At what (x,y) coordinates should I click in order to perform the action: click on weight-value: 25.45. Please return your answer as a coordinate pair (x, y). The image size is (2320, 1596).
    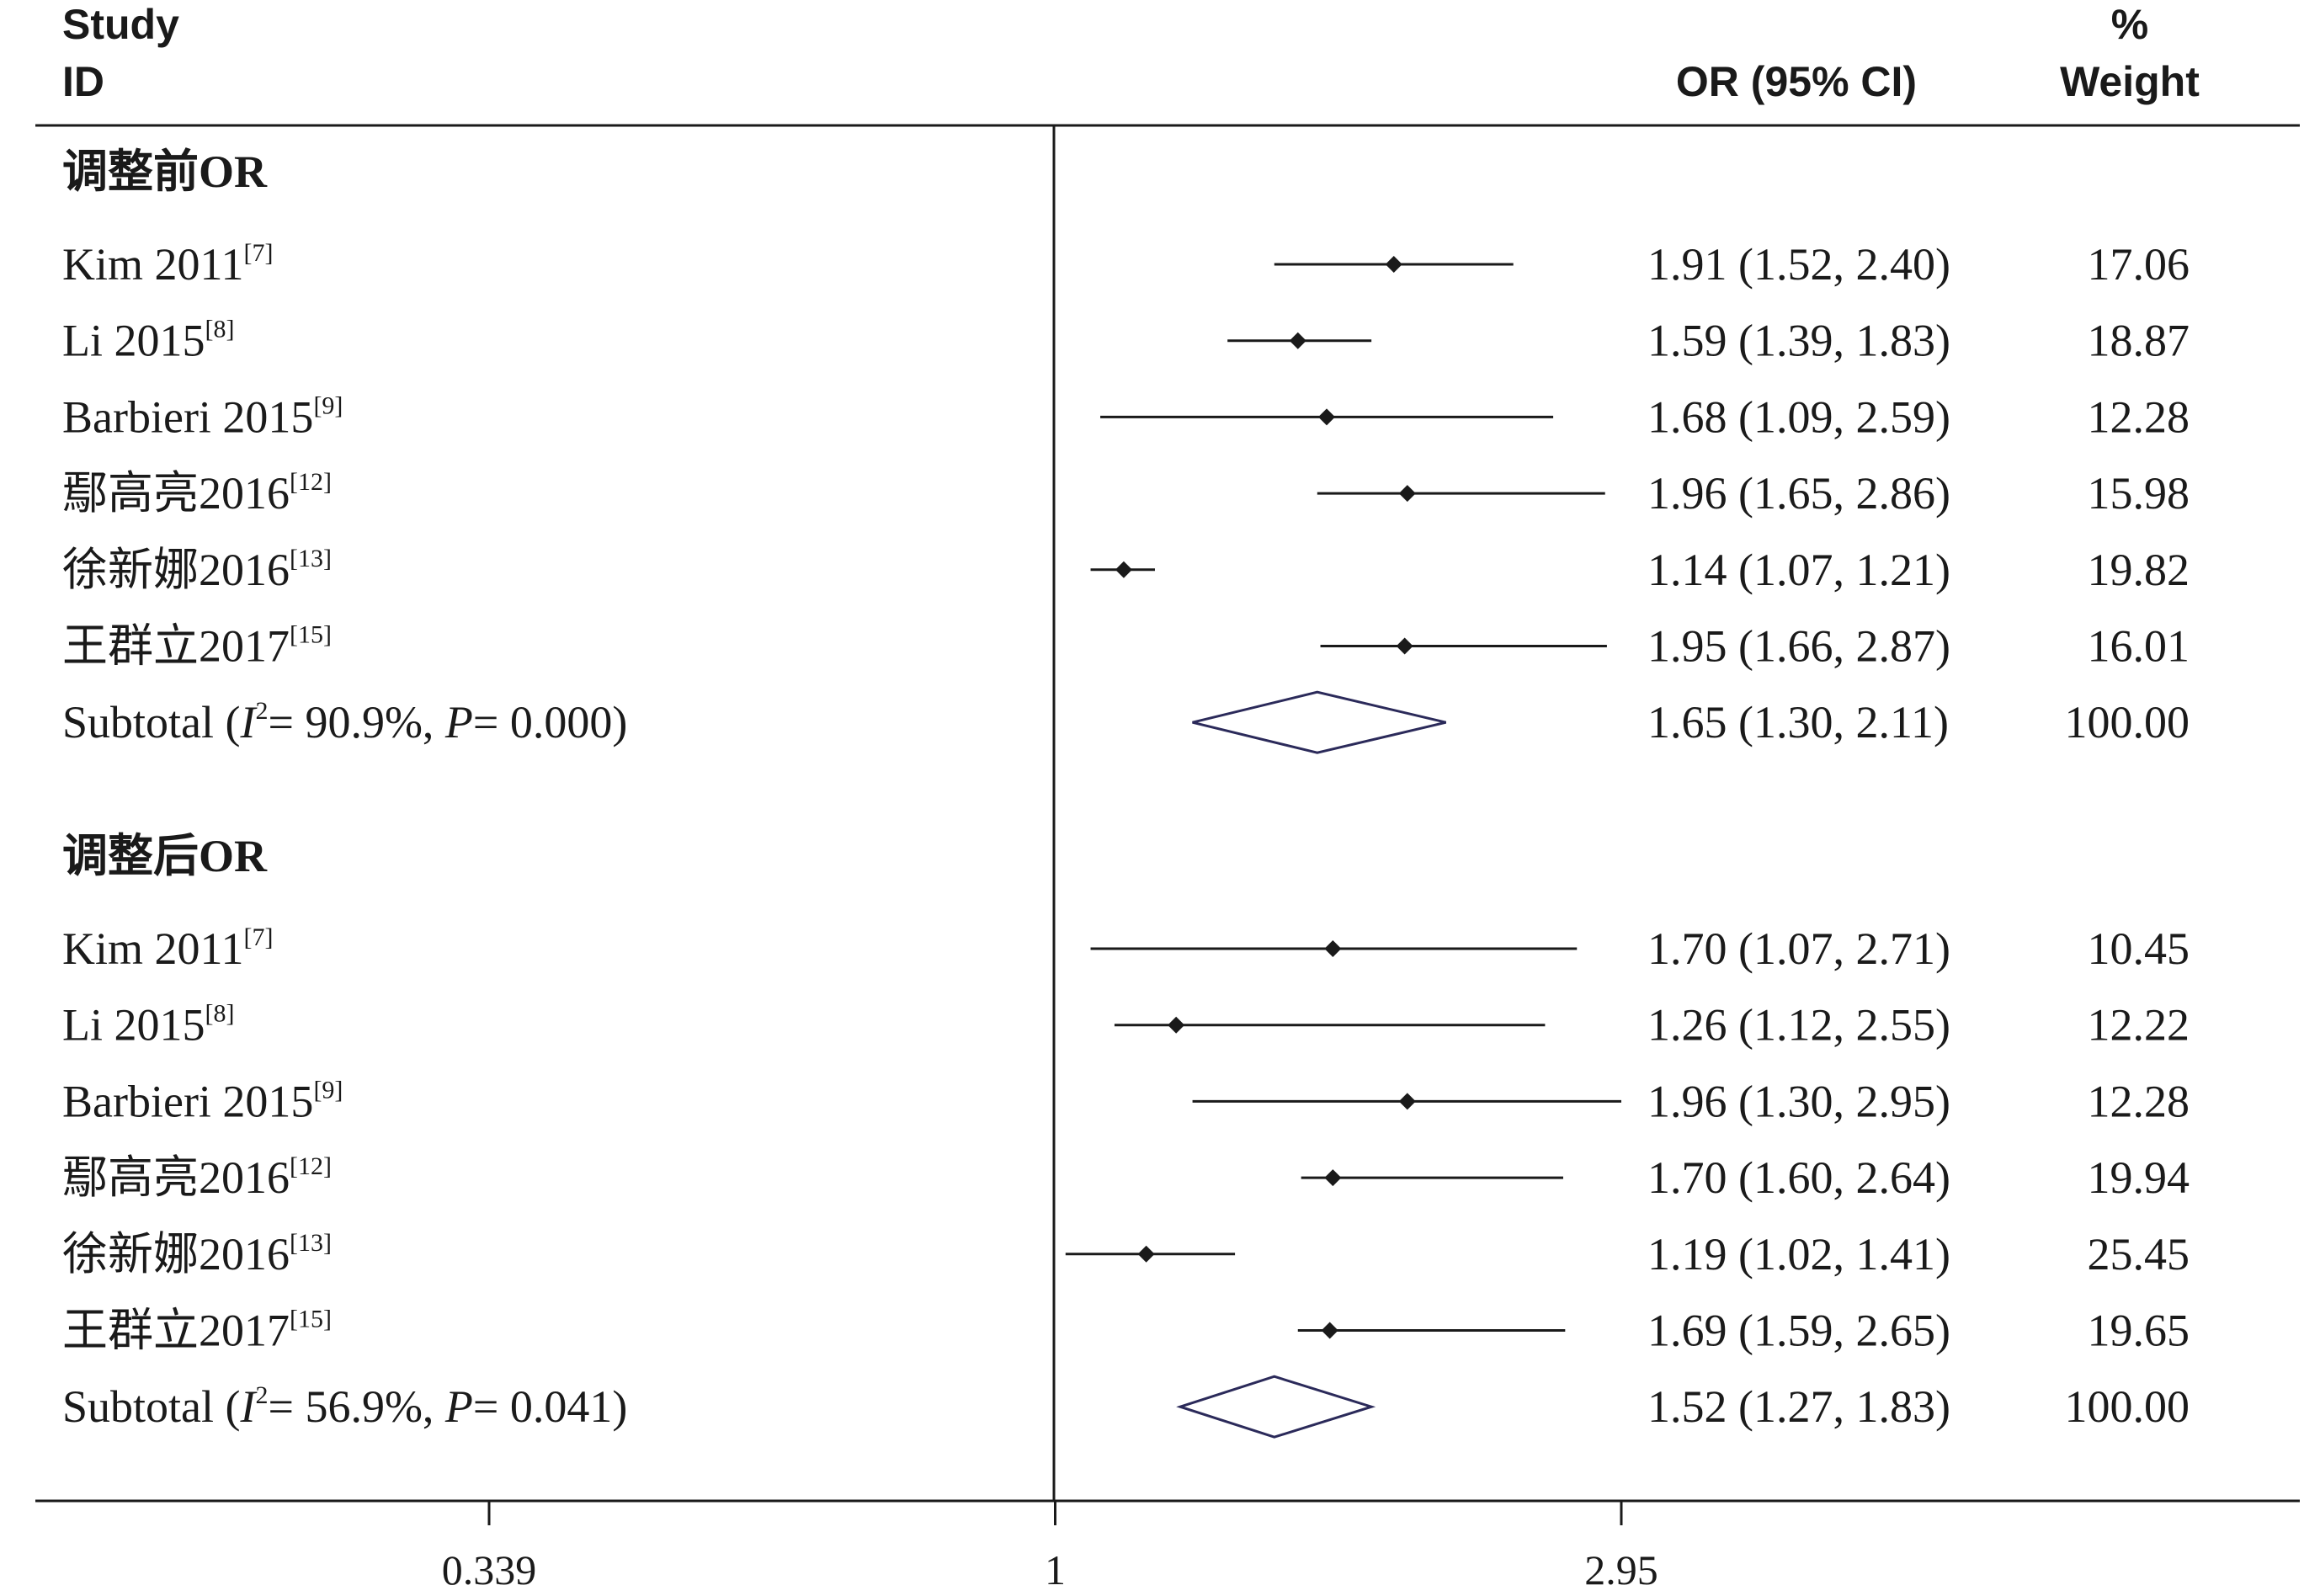
    Looking at the image, I should click on (2139, 1254).